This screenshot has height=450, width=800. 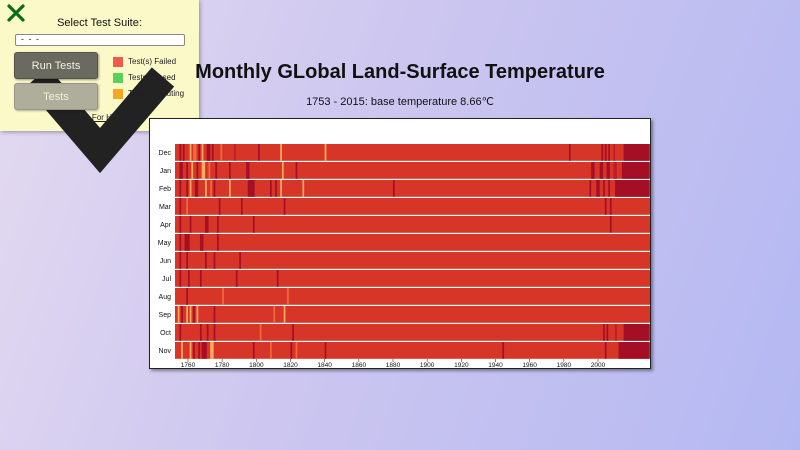 I want to click on passed-swatch, so click(x=118, y=78).